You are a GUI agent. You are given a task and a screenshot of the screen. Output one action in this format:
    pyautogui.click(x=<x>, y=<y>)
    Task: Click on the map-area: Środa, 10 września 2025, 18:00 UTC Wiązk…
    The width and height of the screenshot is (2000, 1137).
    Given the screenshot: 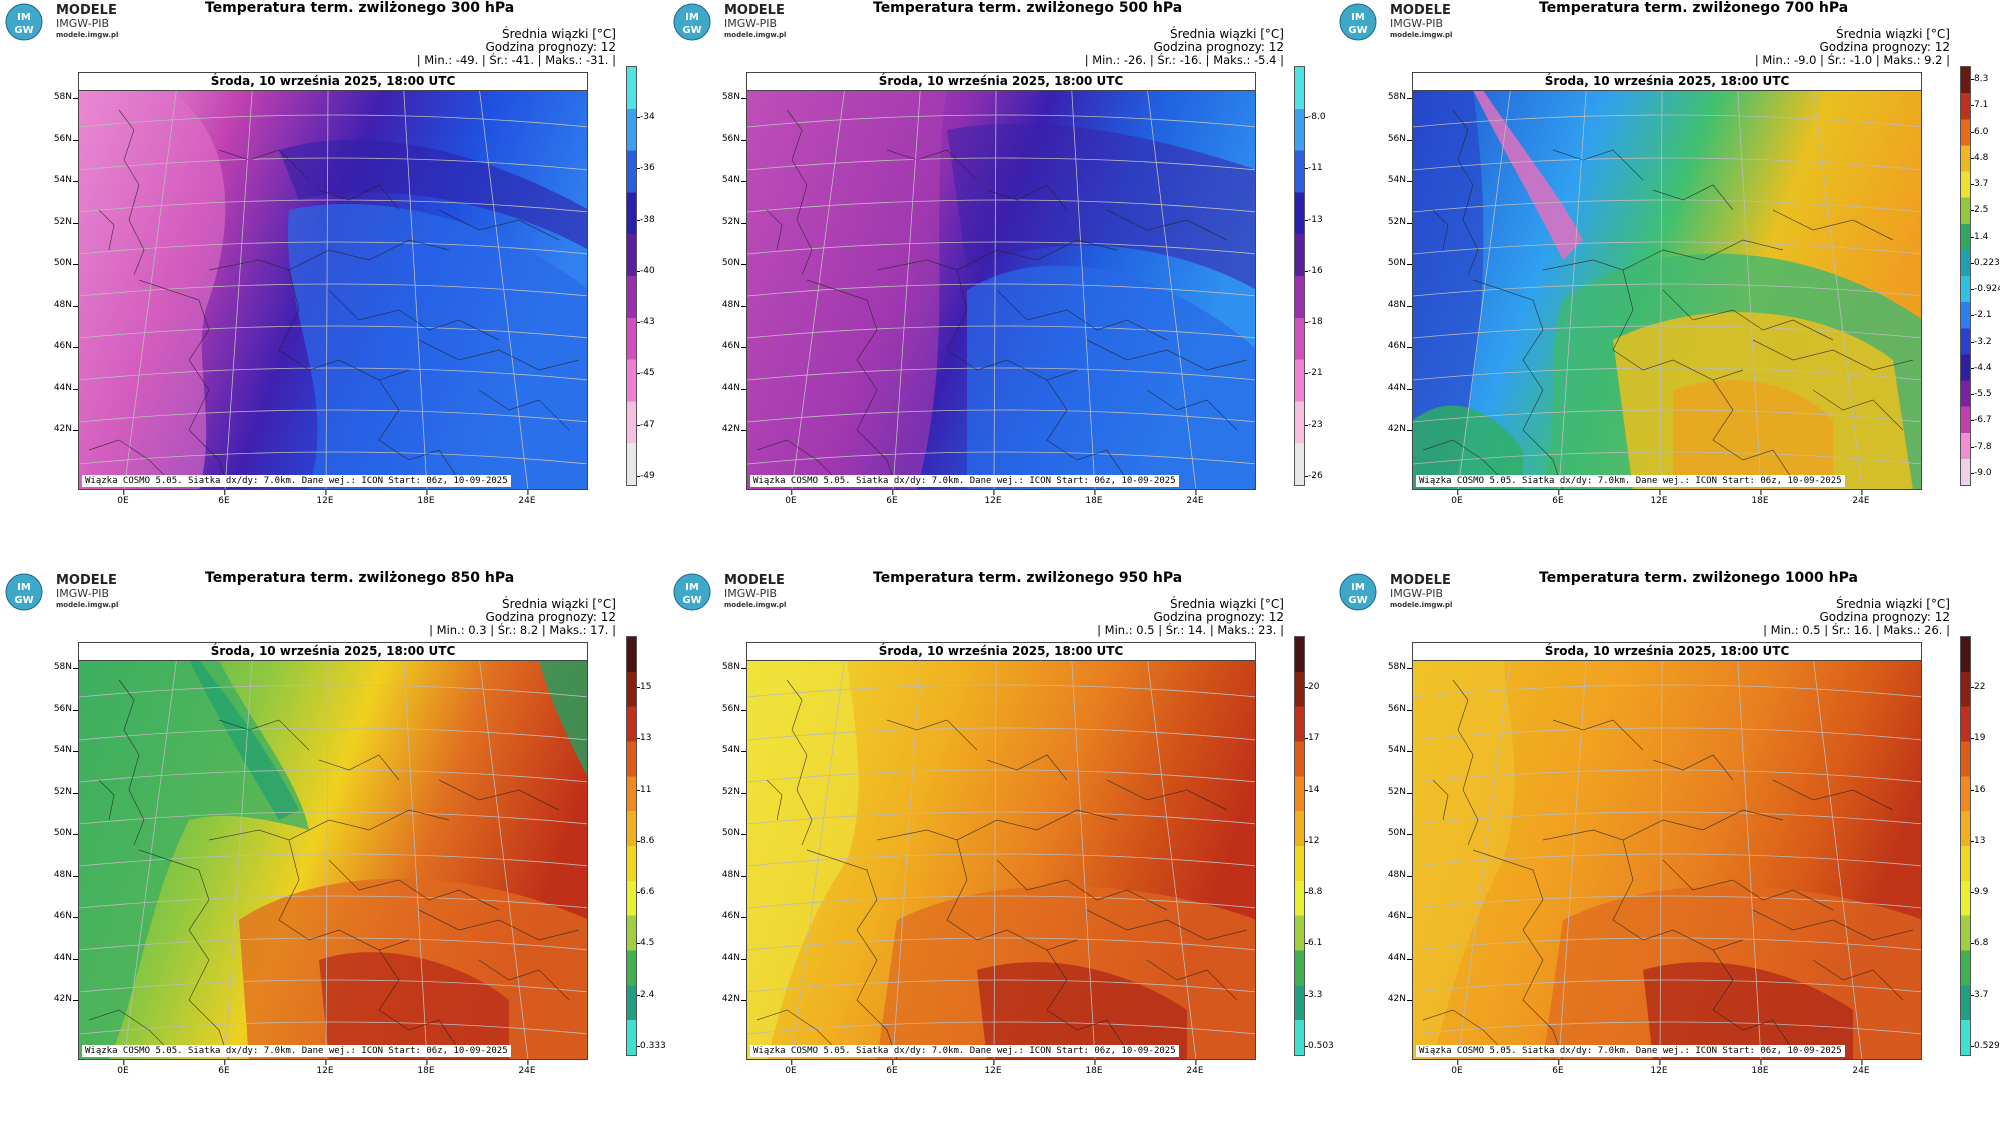 What is the action you would take?
    pyautogui.click(x=1001, y=281)
    